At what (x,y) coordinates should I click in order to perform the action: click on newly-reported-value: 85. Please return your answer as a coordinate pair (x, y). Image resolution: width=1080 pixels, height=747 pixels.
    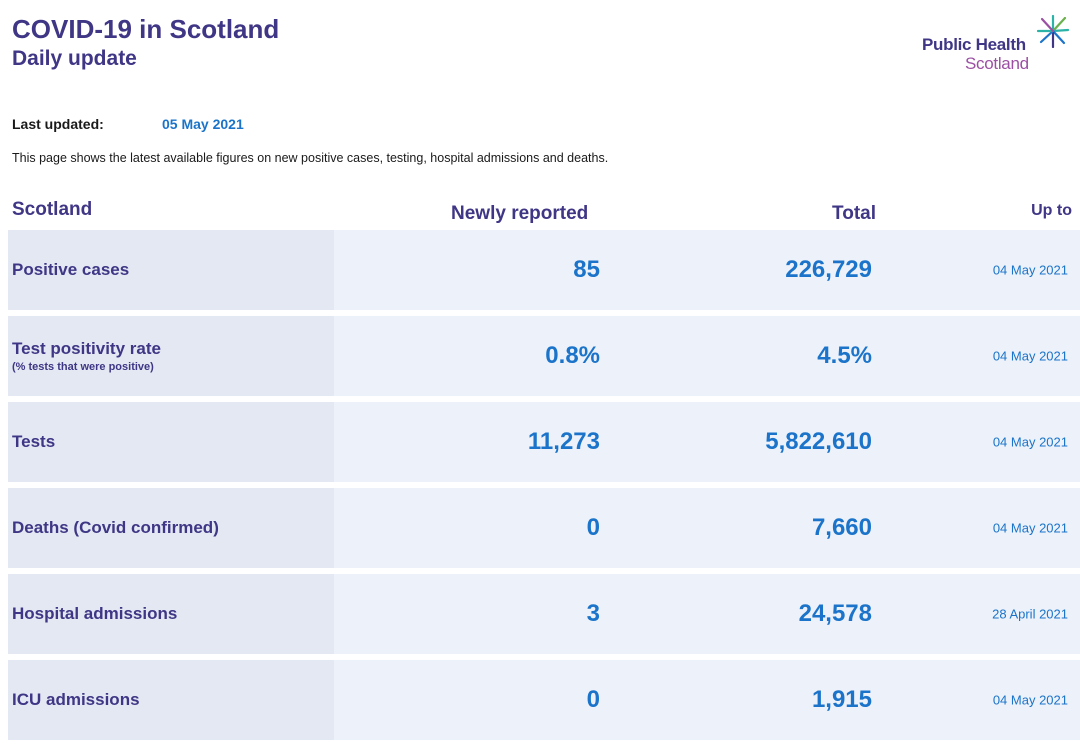
    Looking at the image, I should click on (586, 269).